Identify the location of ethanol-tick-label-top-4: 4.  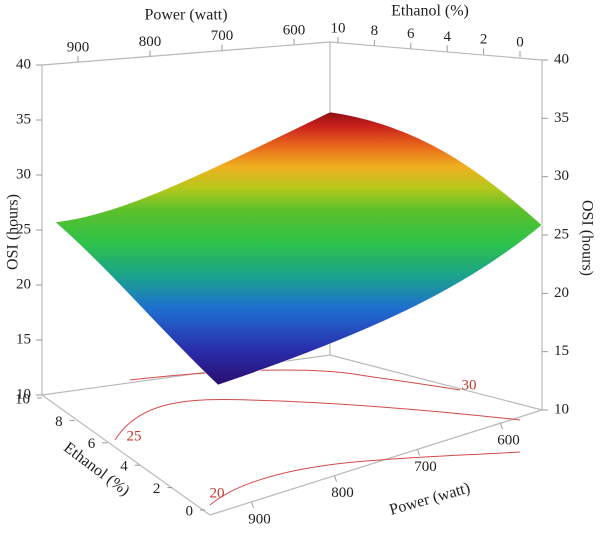
(447, 37).